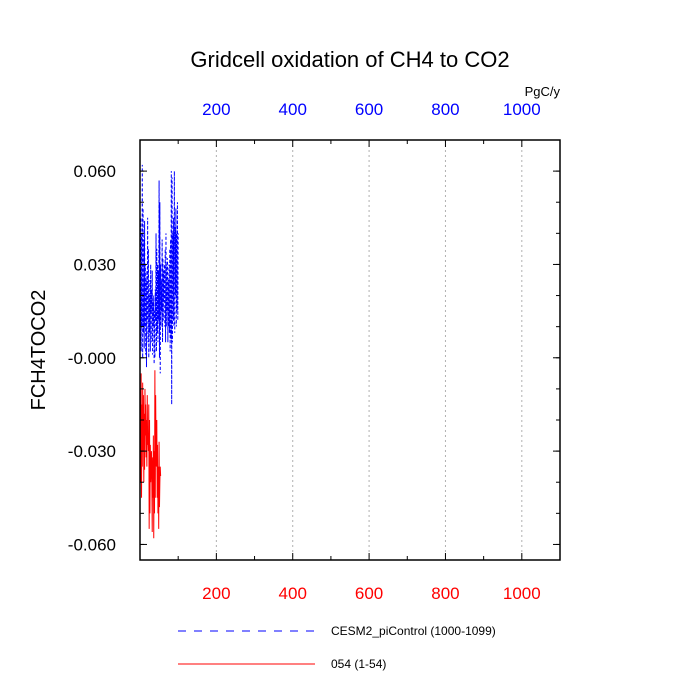  I want to click on x-tick-label-top: 400, so click(293, 109).